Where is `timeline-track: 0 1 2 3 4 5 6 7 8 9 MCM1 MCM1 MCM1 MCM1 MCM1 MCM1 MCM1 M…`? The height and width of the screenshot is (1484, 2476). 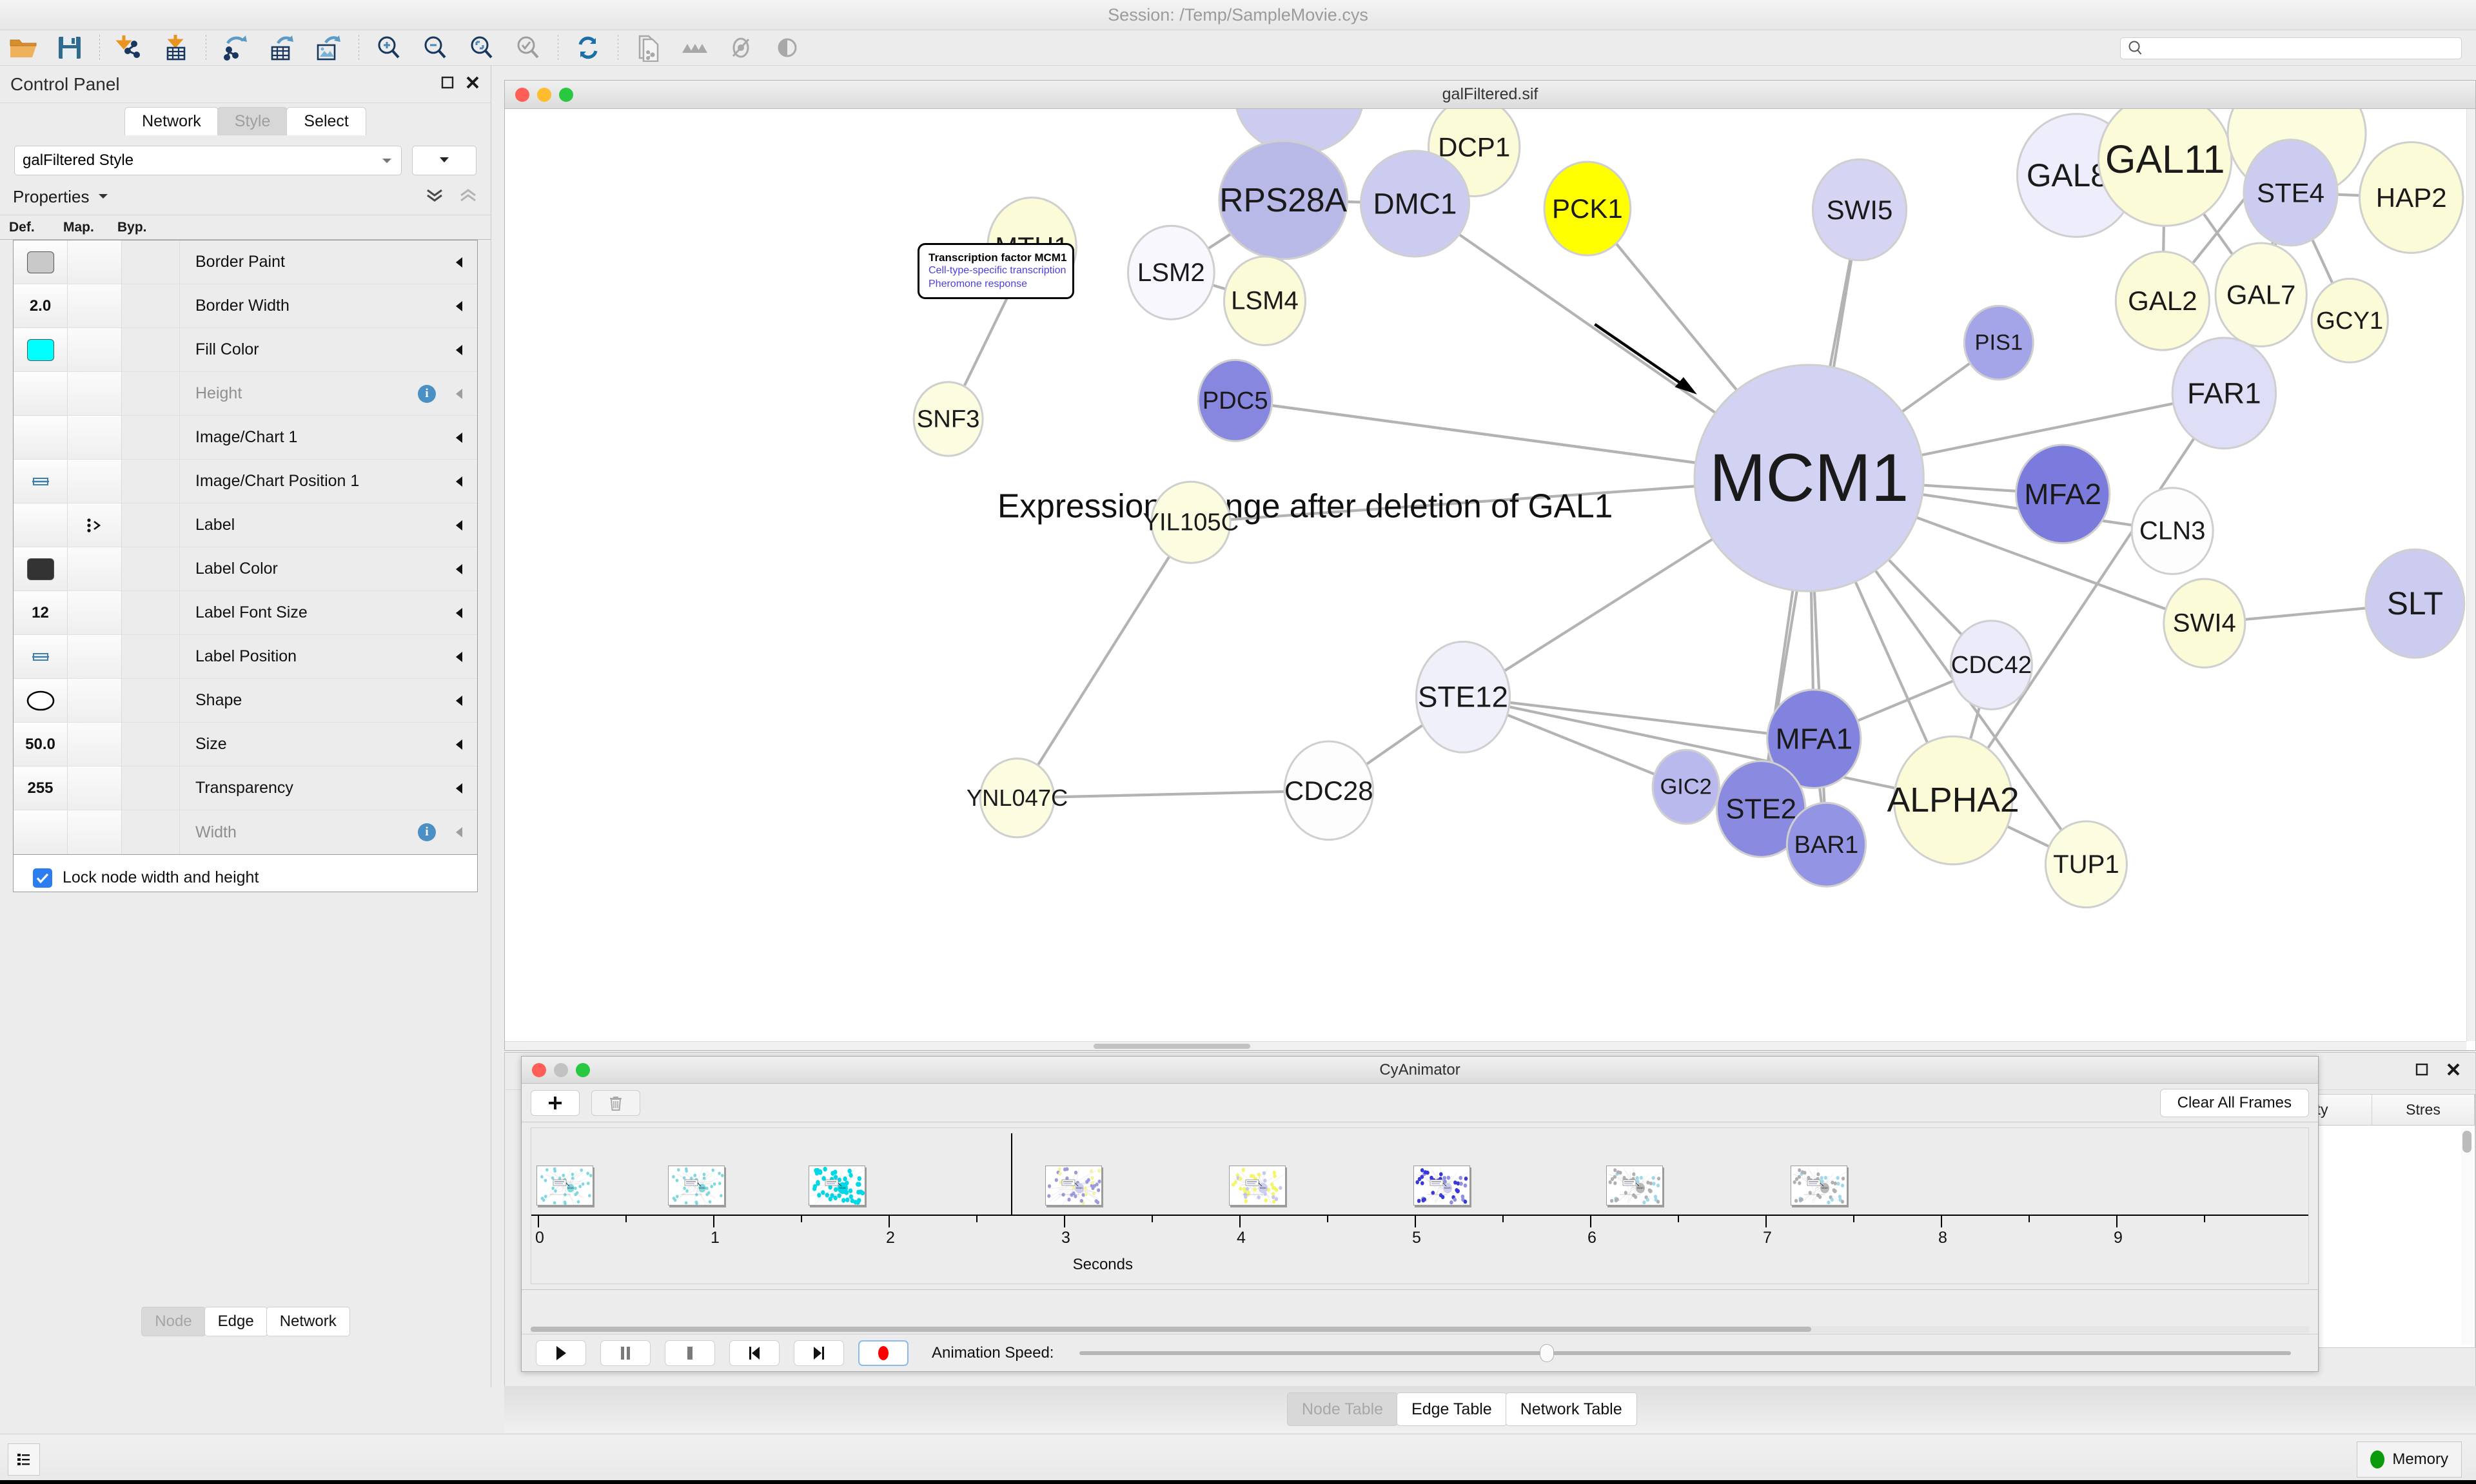
timeline-track: 0 1 2 3 4 5 6 7 8 9 MCM1 MCM1 MCM1 MCM1 MCM1 MCM1 MCM1 M… is located at coordinates (1420, 1206).